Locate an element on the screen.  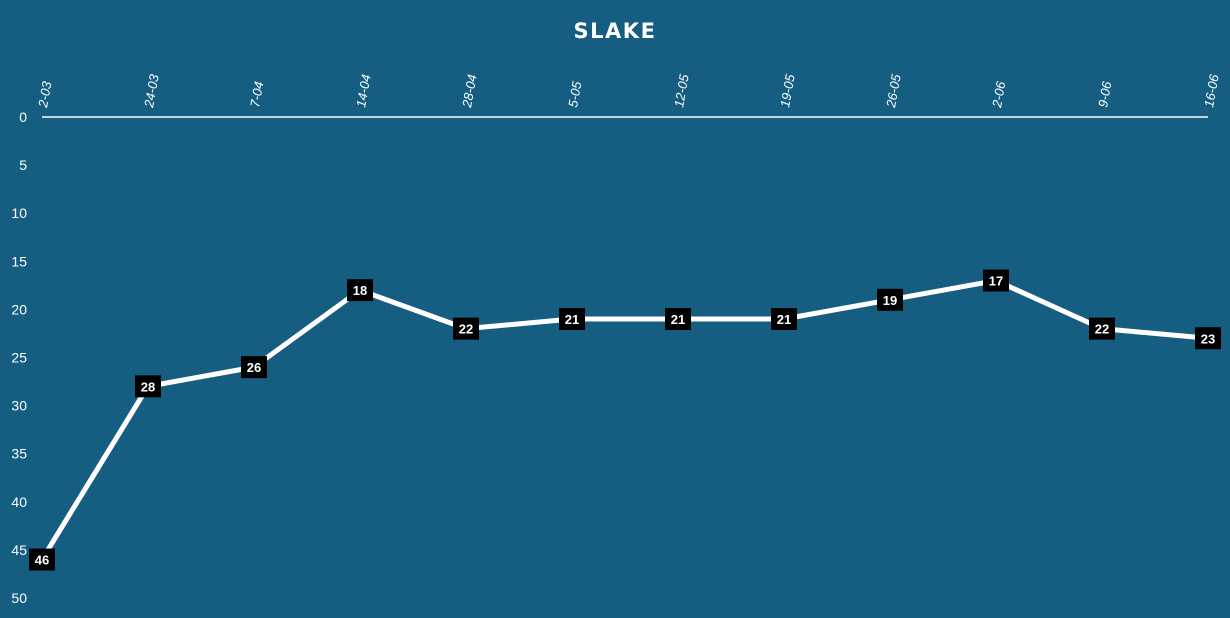
y-tick-label: 50 is located at coordinates (19, 598).